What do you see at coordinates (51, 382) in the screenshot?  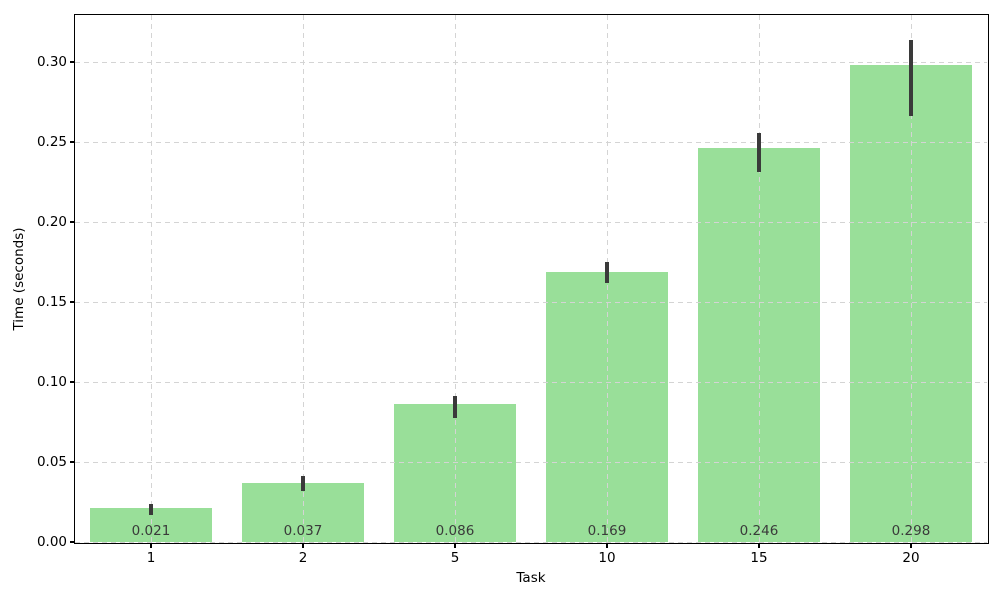 I see `y-tick-label: 0.10` at bounding box center [51, 382].